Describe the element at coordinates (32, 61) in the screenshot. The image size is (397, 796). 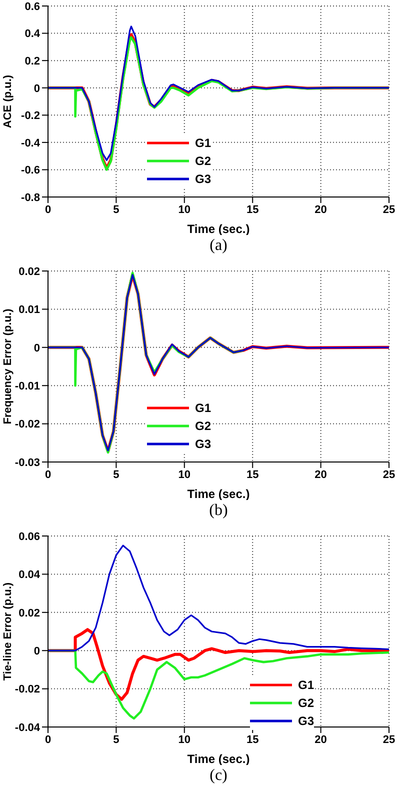
I see `y-tick-label: 0.2` at that location.